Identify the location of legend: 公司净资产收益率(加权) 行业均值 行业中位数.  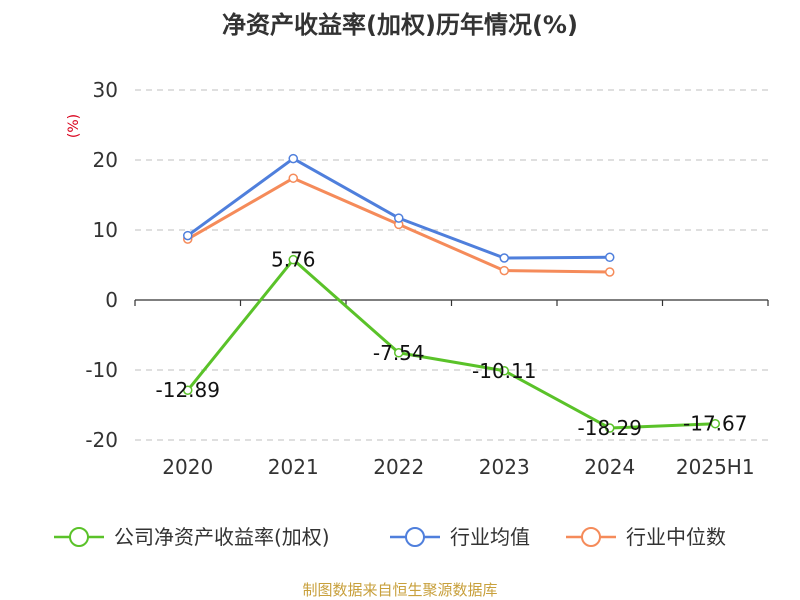
(390, 537).